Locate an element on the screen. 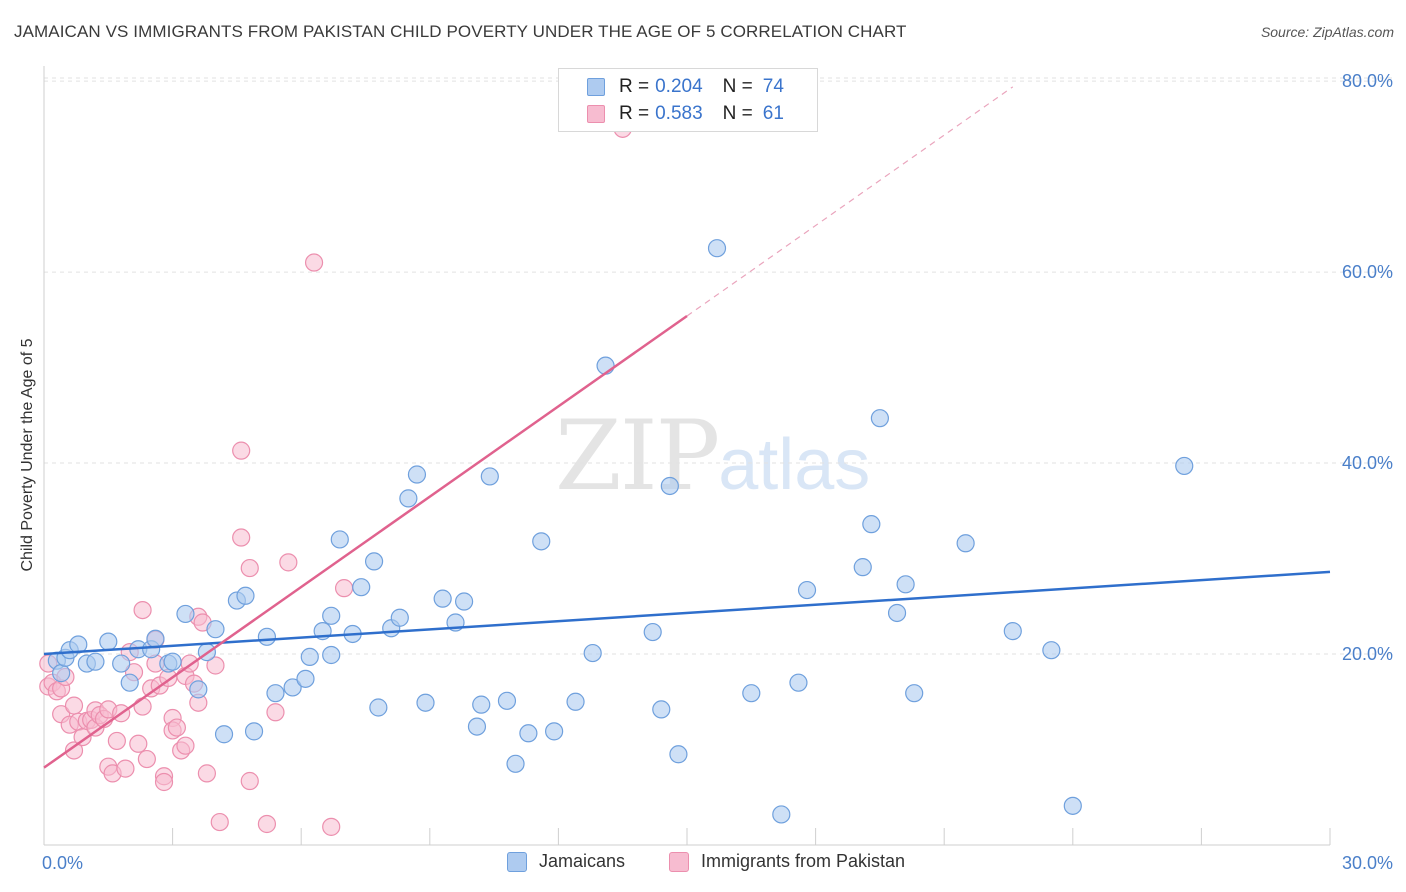 The height and width of the screenshot is (892, 1406). correlation-legend: R = 0.204 N = 74 R = 0.583 N = 61 is located at coordinates (688, 100).